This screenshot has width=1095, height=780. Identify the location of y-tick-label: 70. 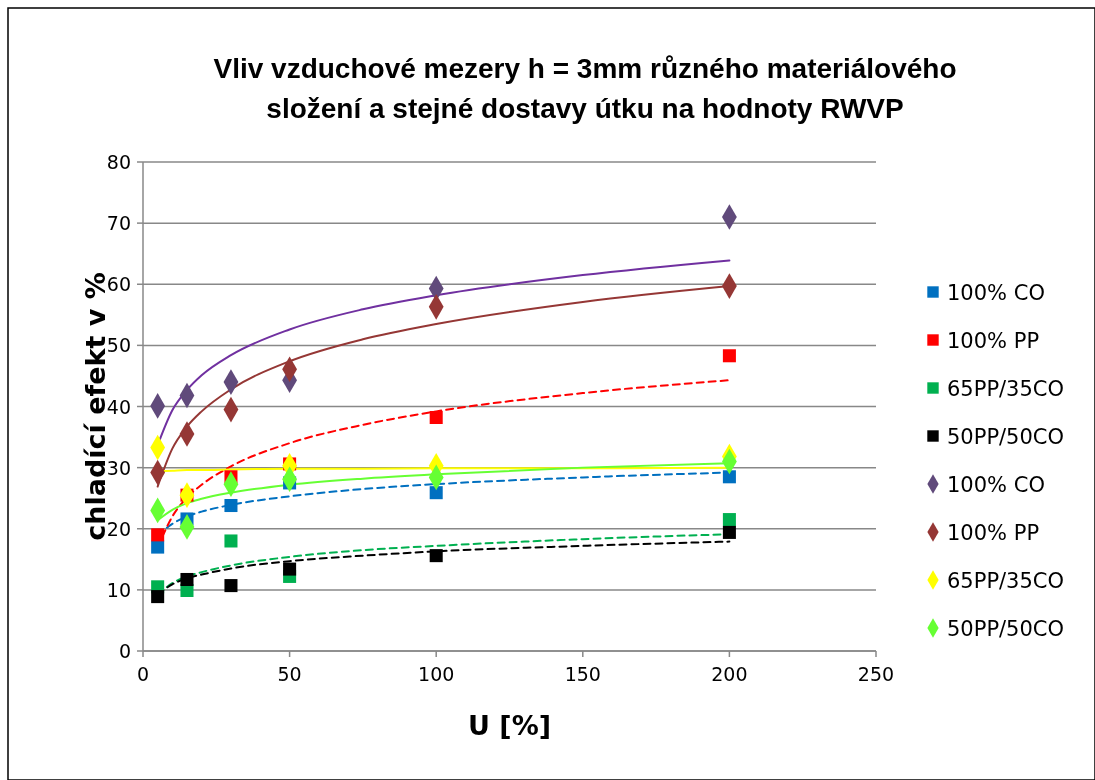
(118, 223).